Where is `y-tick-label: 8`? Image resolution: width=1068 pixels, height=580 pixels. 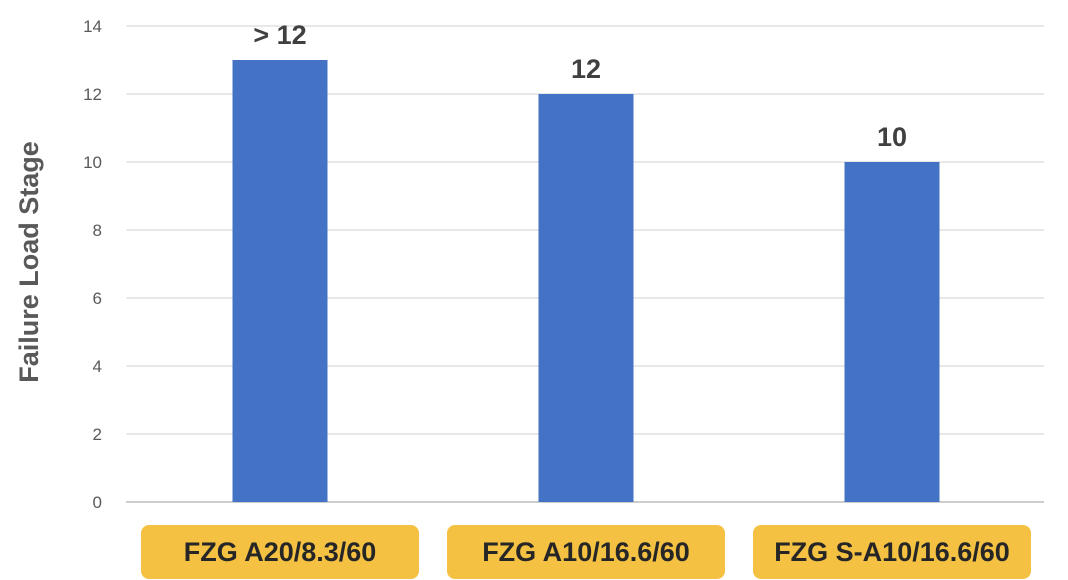 y-tick-label: 8 is located at coordinates (97, 230).